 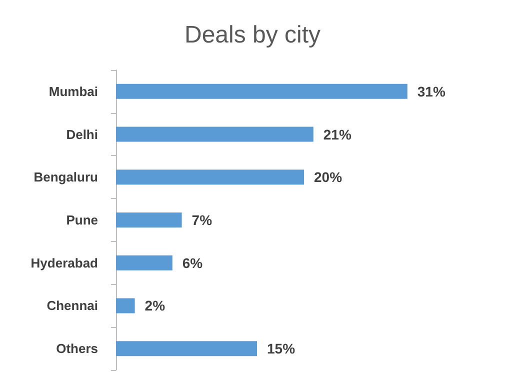 What do you see at coordinates (337, 134) in the screenshot?
I see `data-label: 21%` at bounding box center [337, 134].